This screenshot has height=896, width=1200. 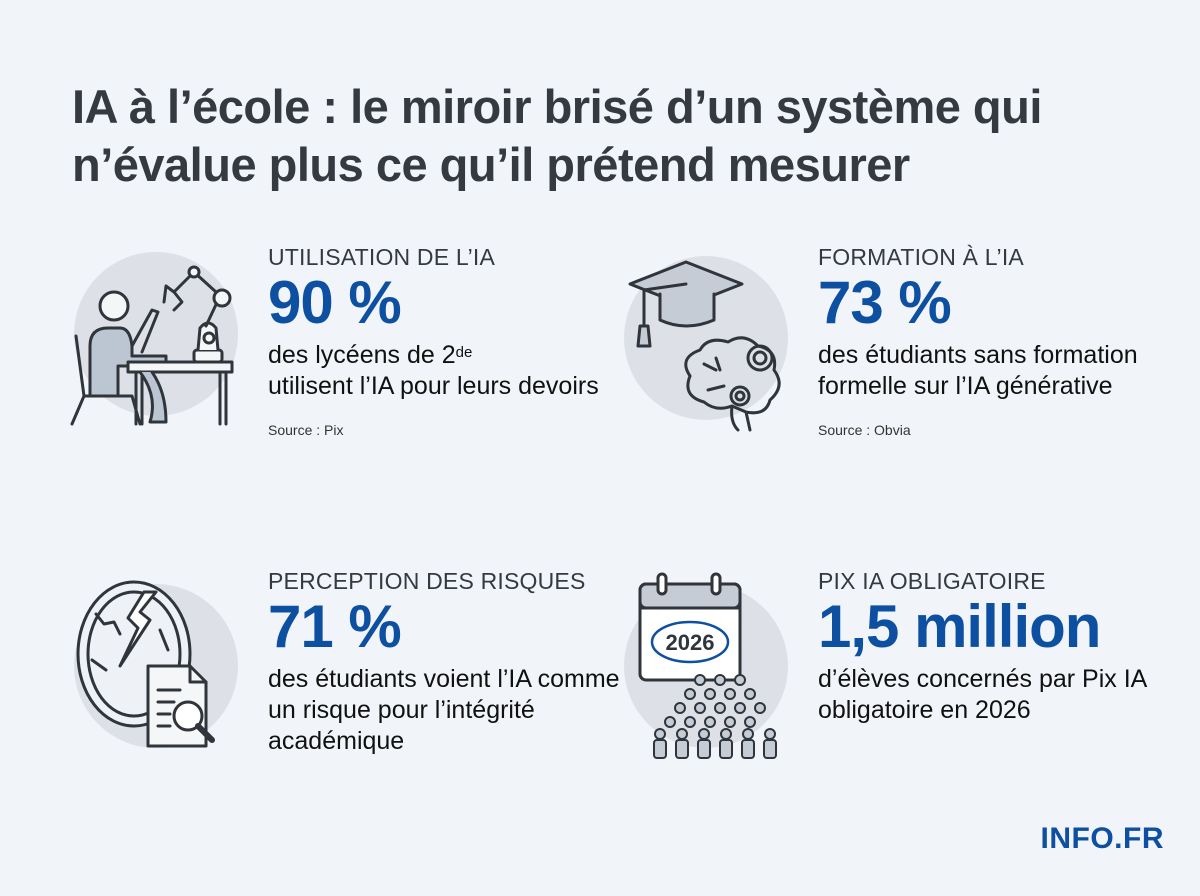 What do you see at coordinates (335, 626) in the screenshot?
I see `stat-value: 71 %` at bounding box center [335, 626].